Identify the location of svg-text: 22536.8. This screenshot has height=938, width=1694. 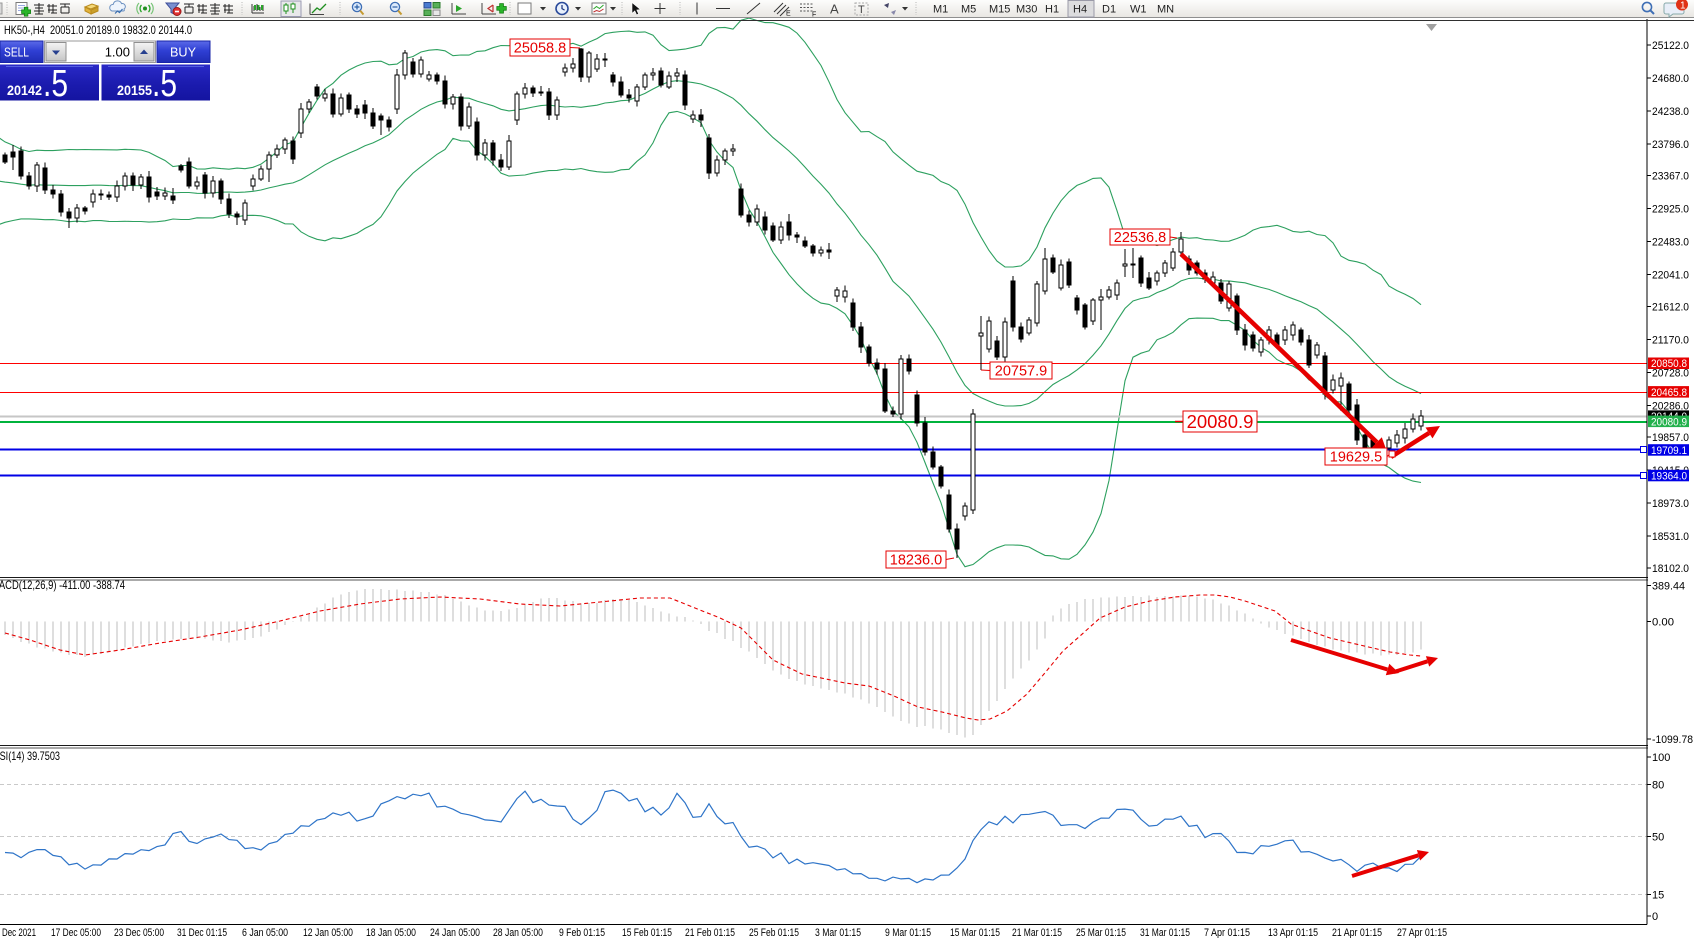
(1140, 238).